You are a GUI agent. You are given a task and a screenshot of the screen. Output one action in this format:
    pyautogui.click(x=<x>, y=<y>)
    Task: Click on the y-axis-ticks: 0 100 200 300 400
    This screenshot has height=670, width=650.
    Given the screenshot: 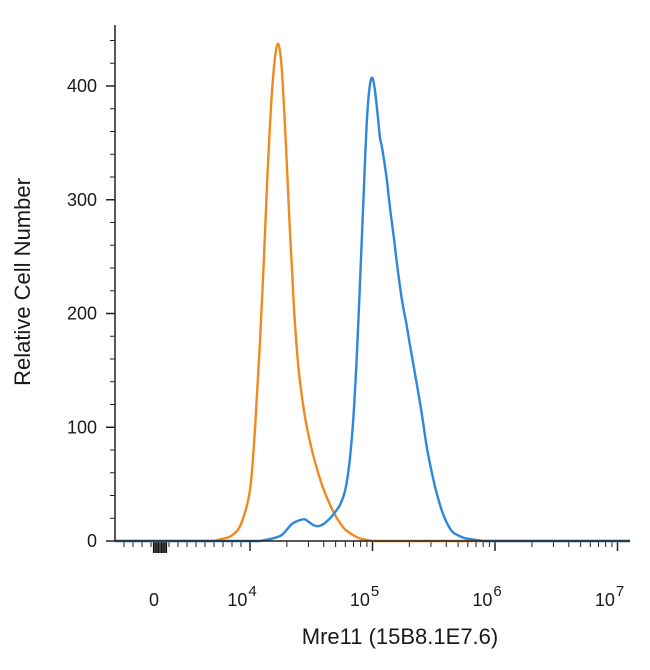 What is the action you would take?
    pyautogui.click(x=91, y=295)
    